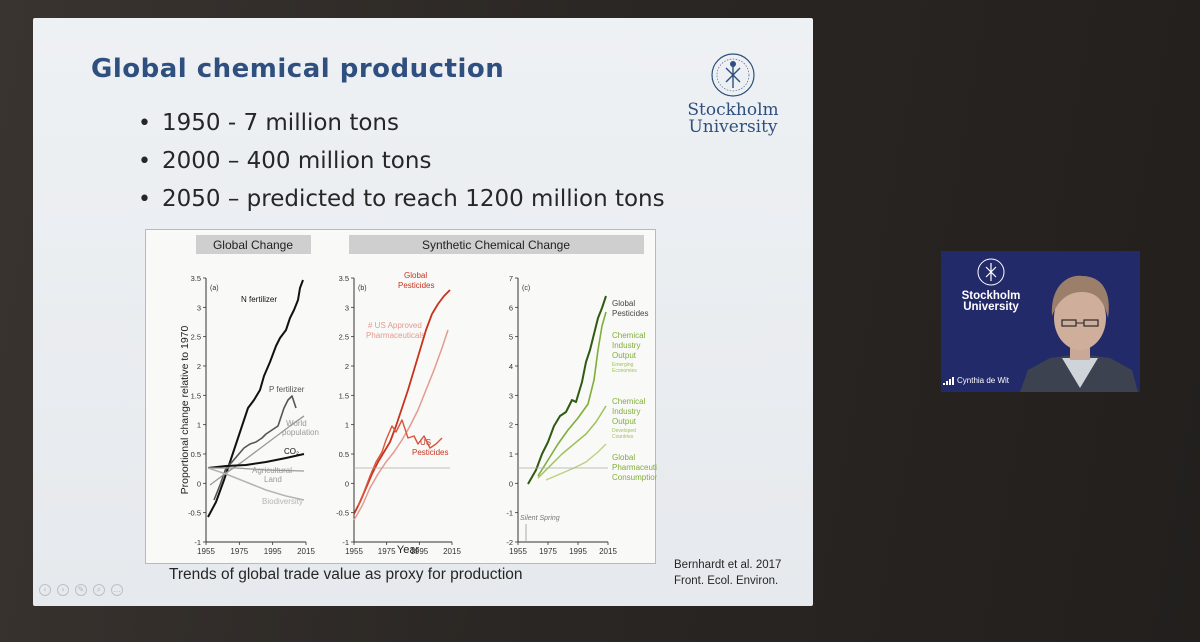 The width and height of the screenshot is (1200, 642). What do you see at coordinates (99, 590) in the screenshot?
I see `zoom-icon: ⌕` at bounding box center [99, 590].